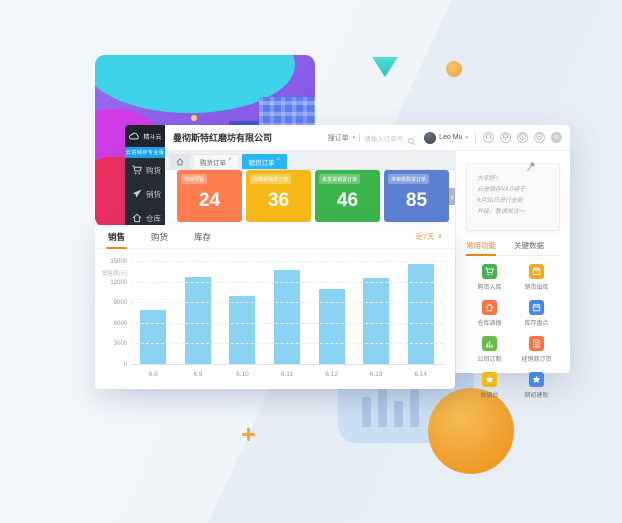  I want to click on user-name: Leo Mu, so click(451, 137).